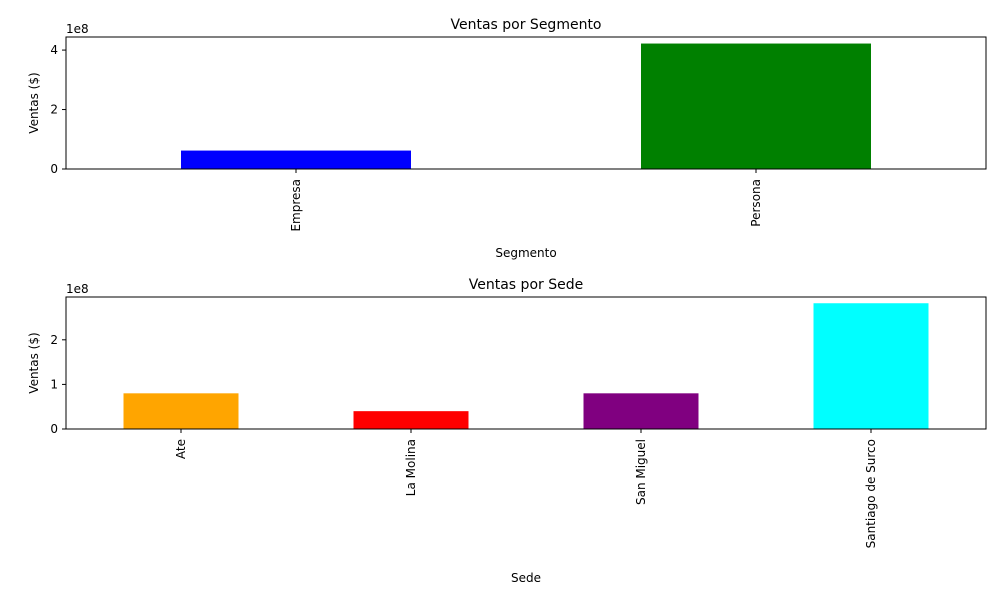 The height and width of the screenshot is (600, 1000). Describe the element at coordinates (411, 467) in the screenshot. I see `x-tick-label: La Molina` at that location.